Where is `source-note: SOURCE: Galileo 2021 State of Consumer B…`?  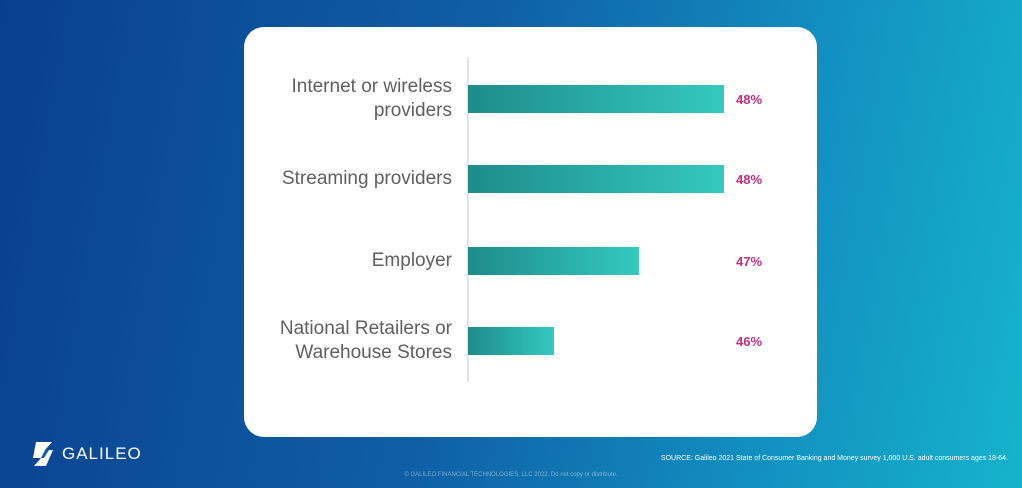
source-note: SOURCE: Galileo 2021 State of Consumer B… is located at coordinates (834, 458).